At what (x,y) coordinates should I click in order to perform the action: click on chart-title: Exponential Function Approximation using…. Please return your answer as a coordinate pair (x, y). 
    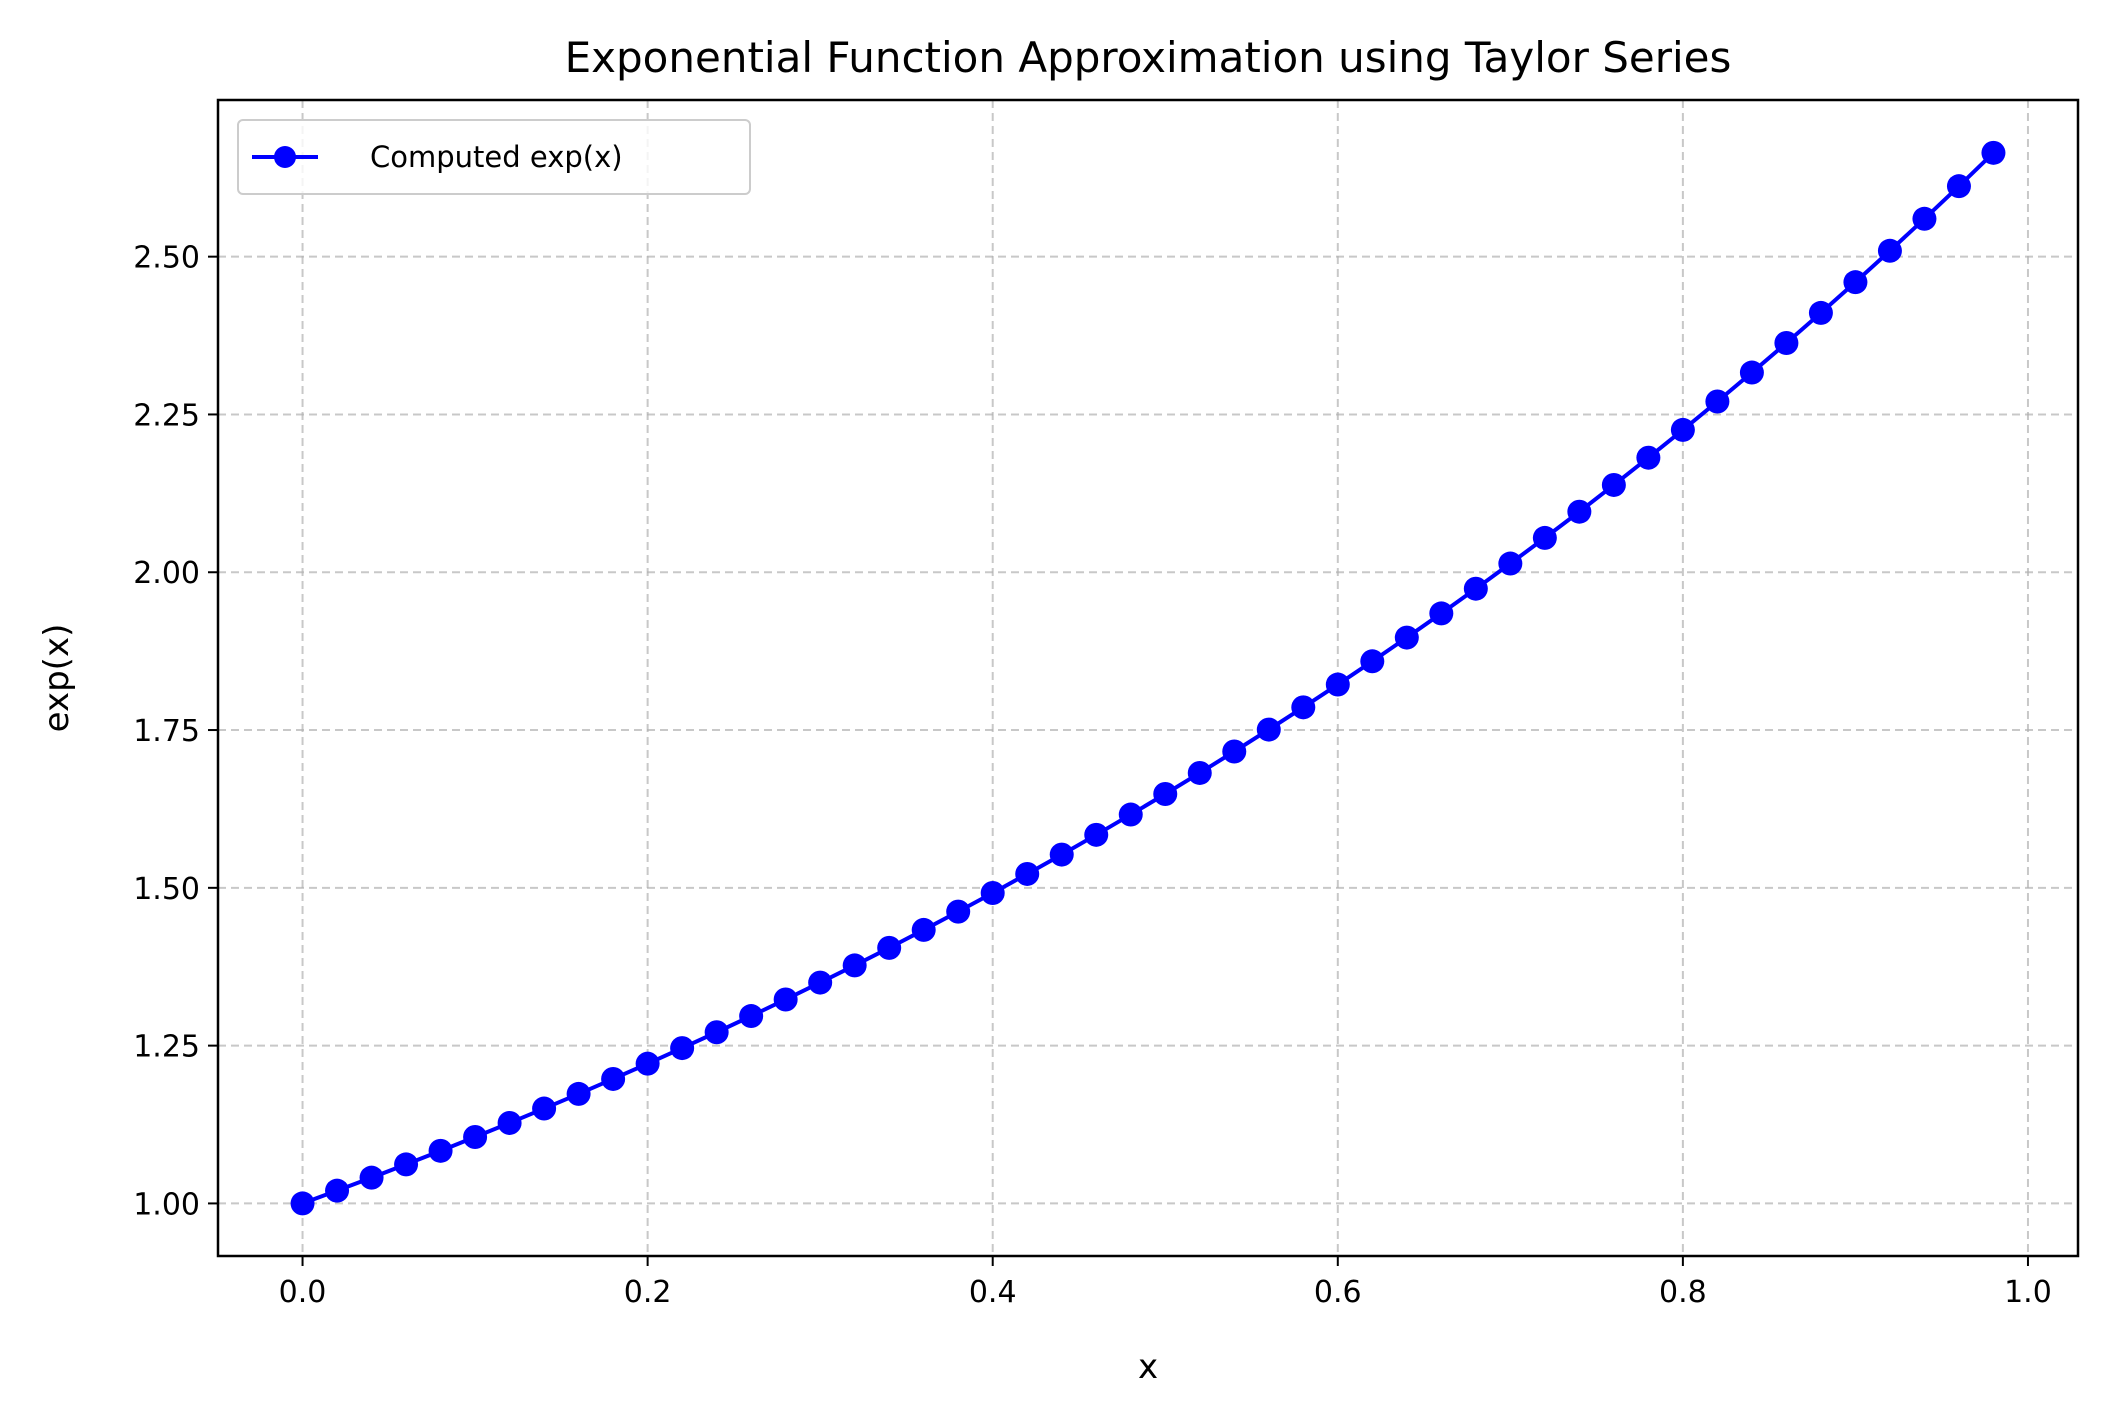
    Looking at the image, I should click on (1148, 57).